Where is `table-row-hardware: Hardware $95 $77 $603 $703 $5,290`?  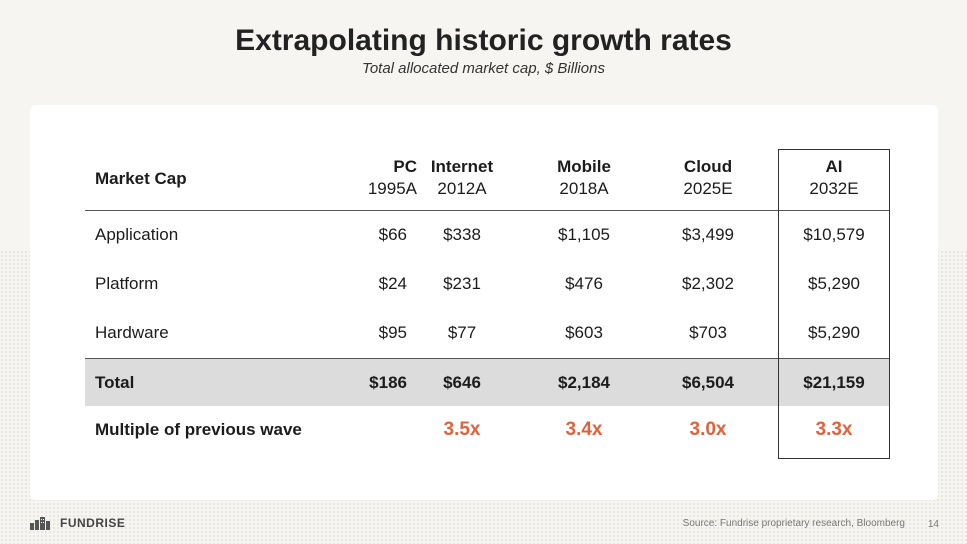 table-row-hardware: Hardware $95 $77 $603 $703 $5,290 is located at coordinates (487, 333).